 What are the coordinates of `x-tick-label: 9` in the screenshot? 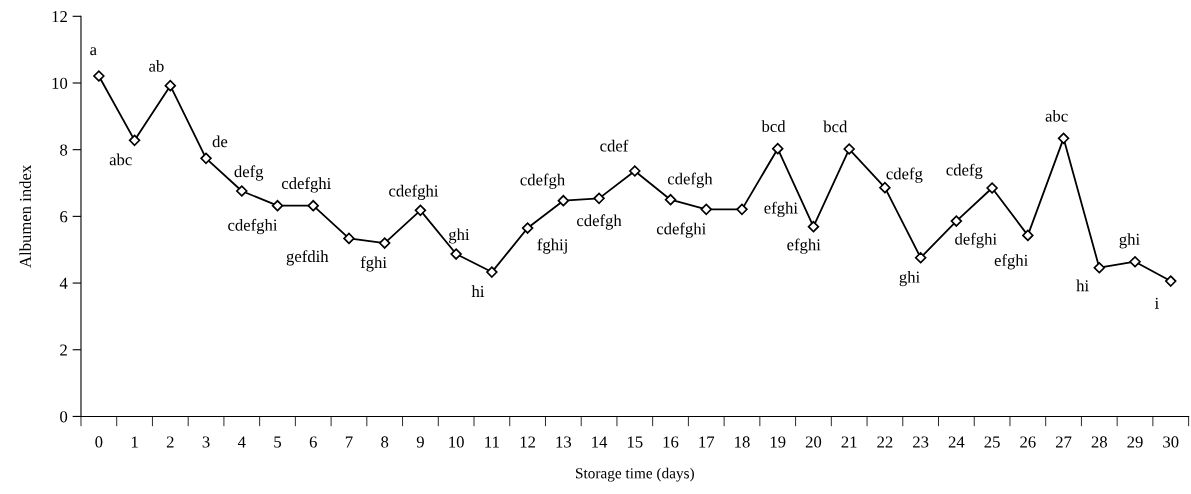 It's located at (420, 442).